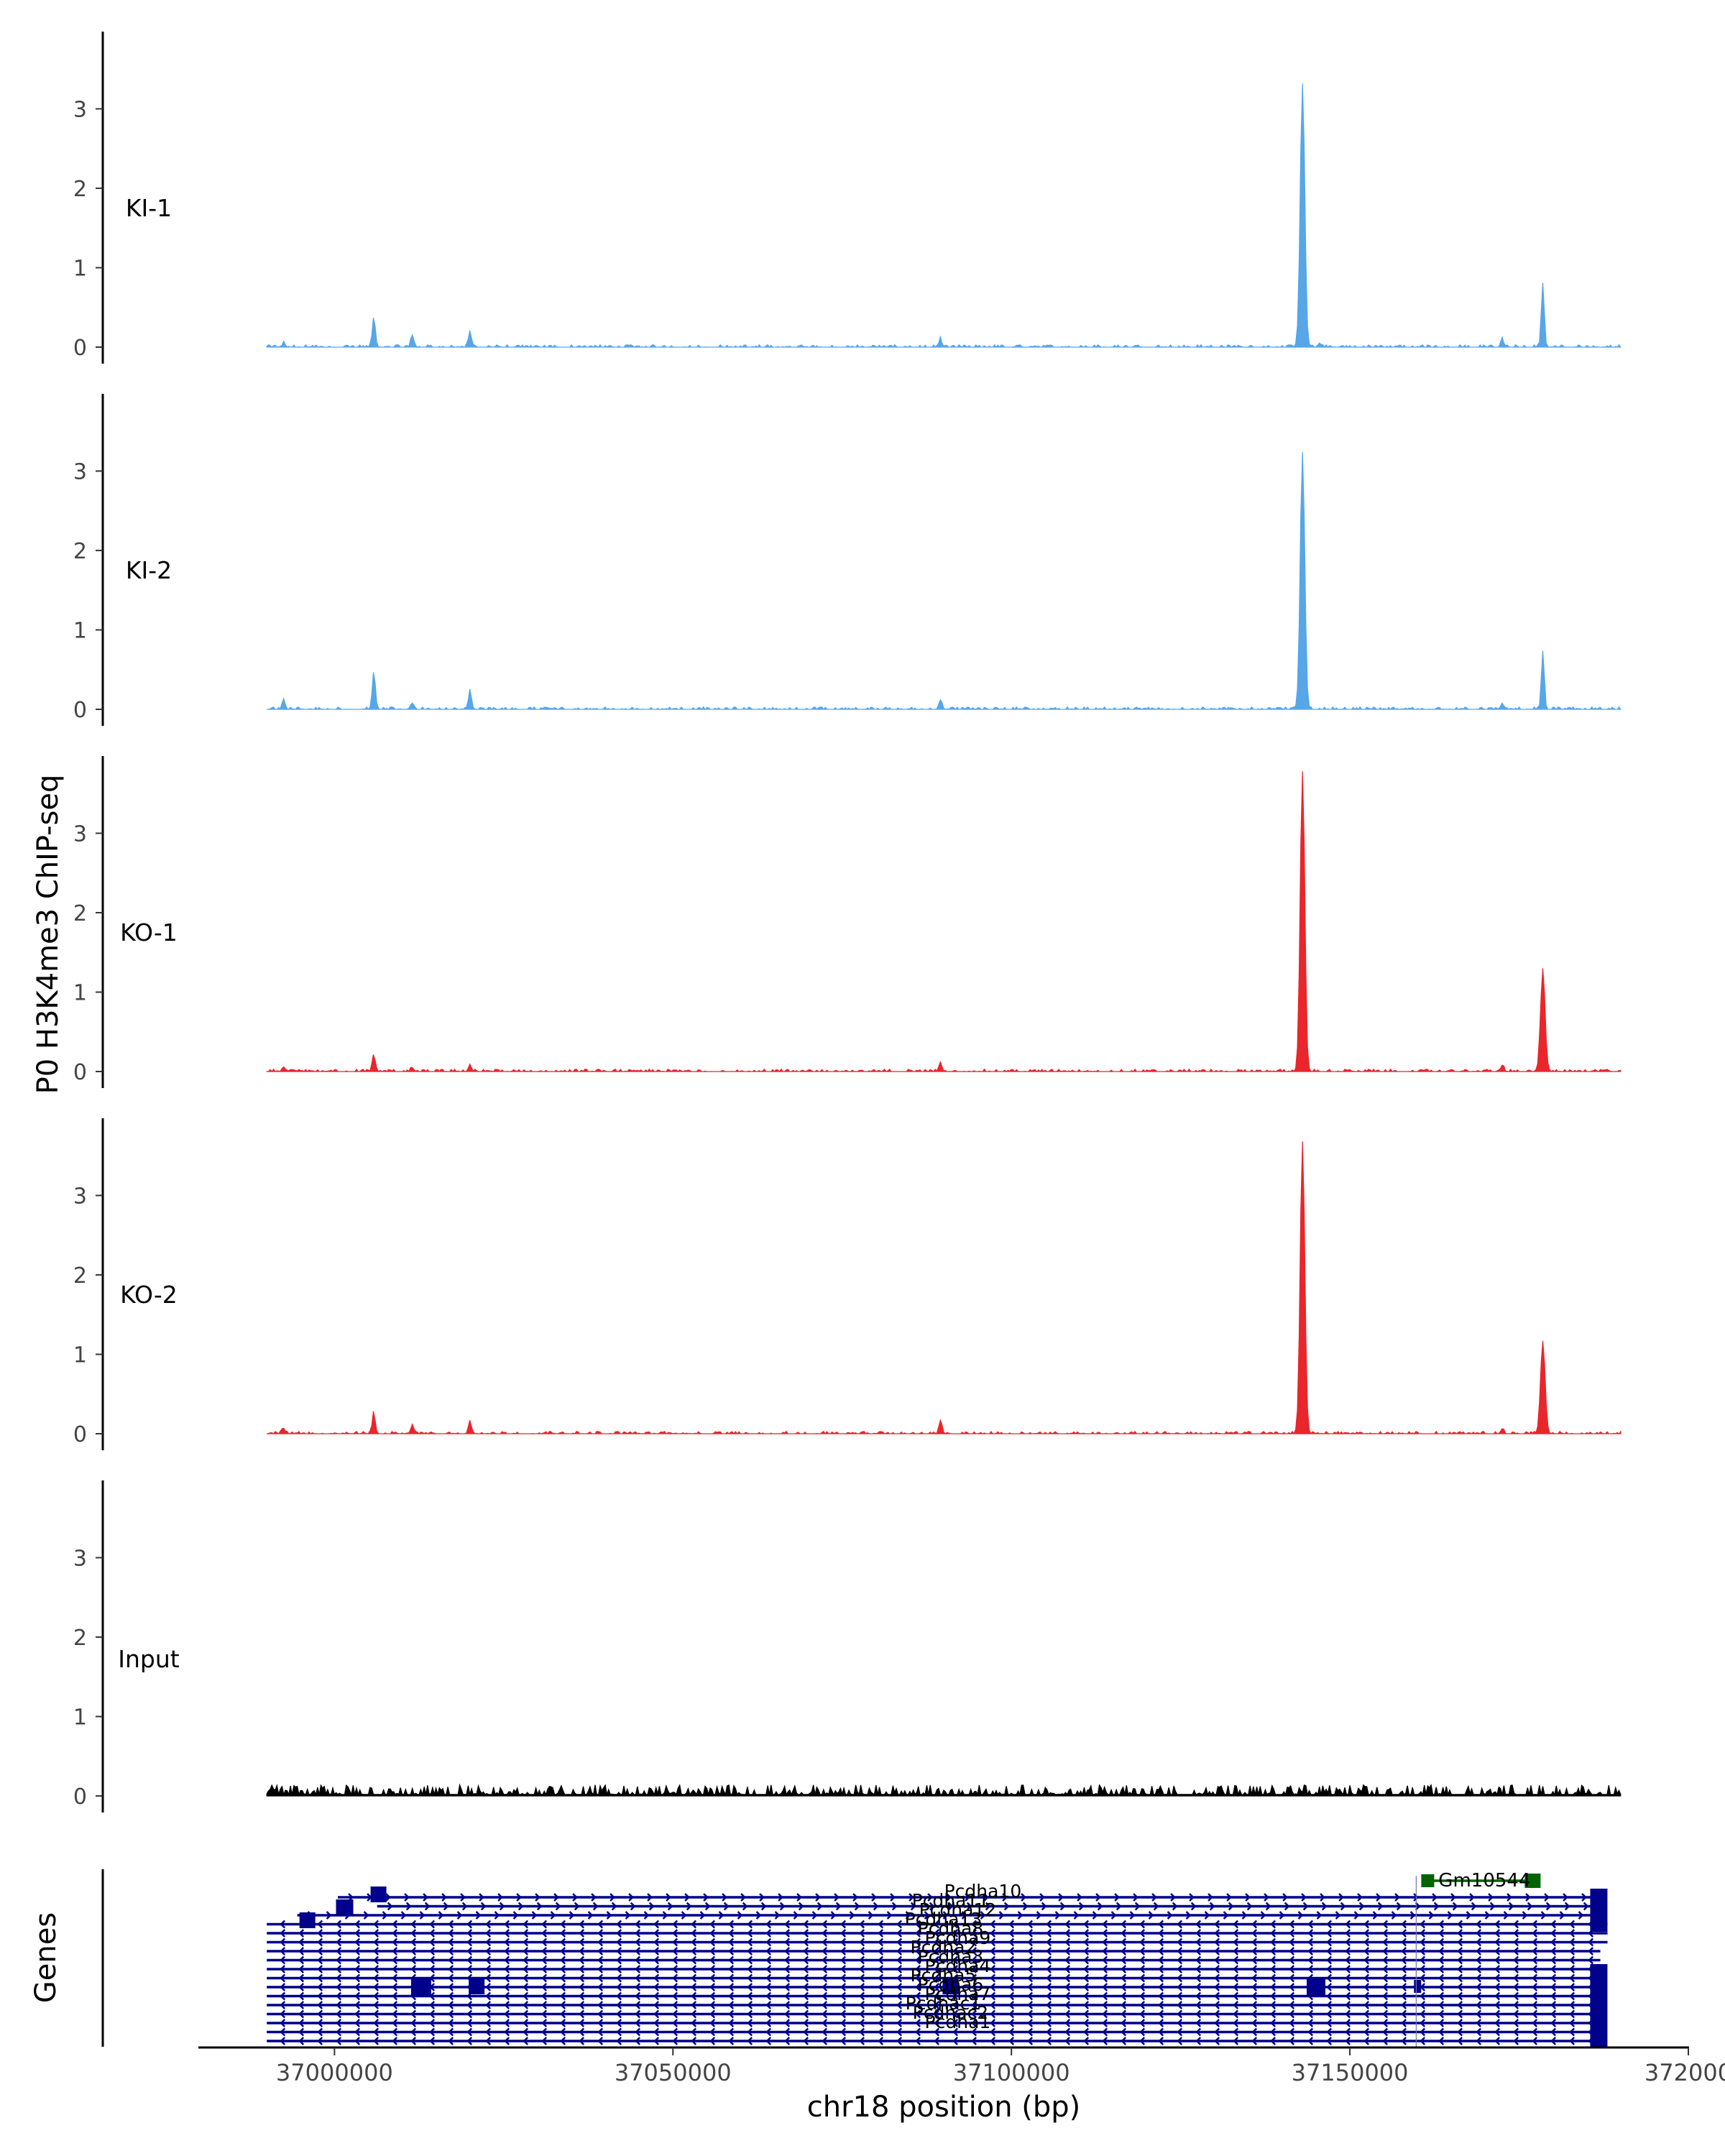 This screenshot has width=1725, height=2156. I want to click on x-tick-label: 37000000, so click(334, 2072).